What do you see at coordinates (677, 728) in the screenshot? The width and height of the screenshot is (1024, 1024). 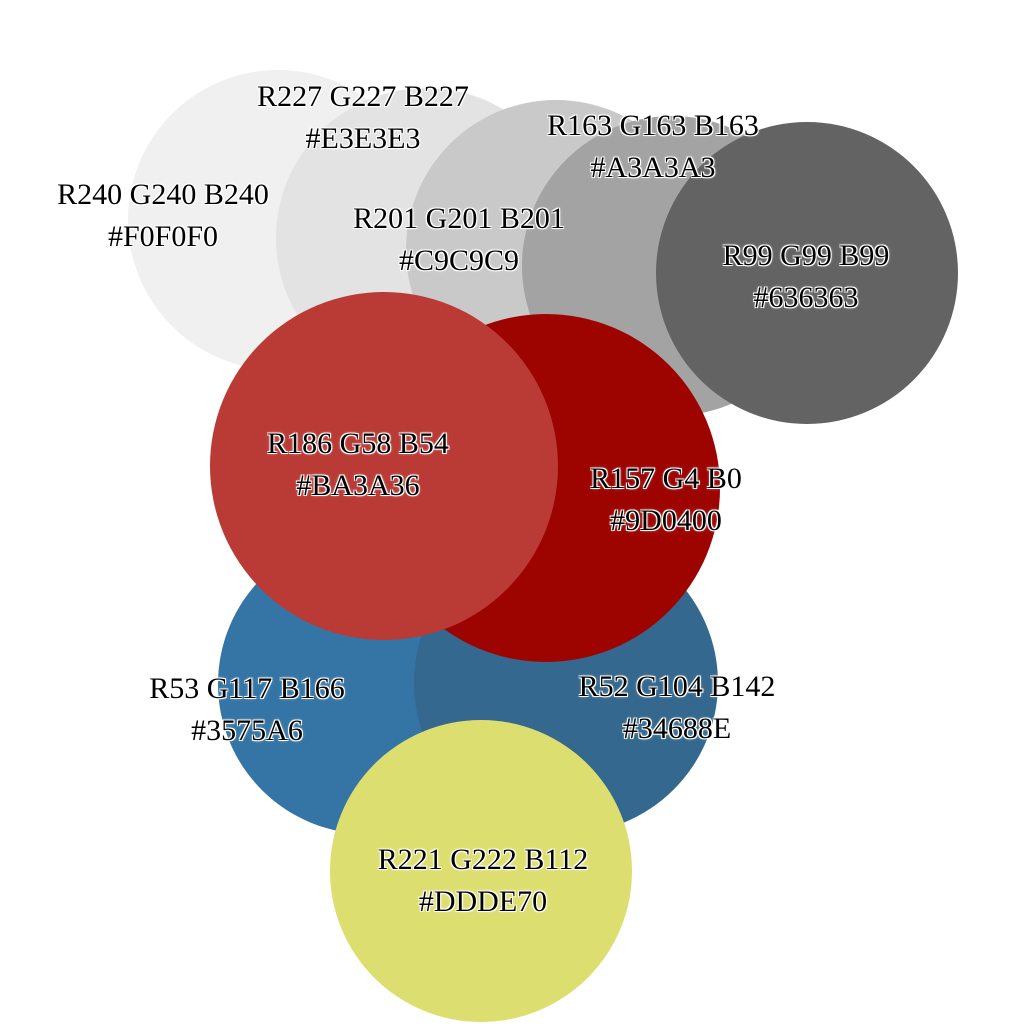 I see `hex-text: #34688E` at bounding box center [677, 728].